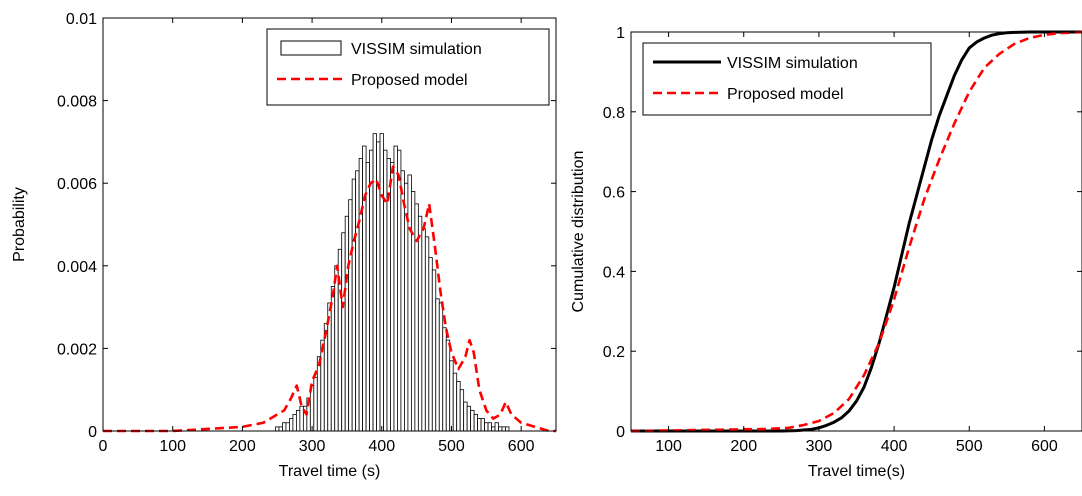  I want to click on chart-0-y-tick-label: 0, so click(92, 432).